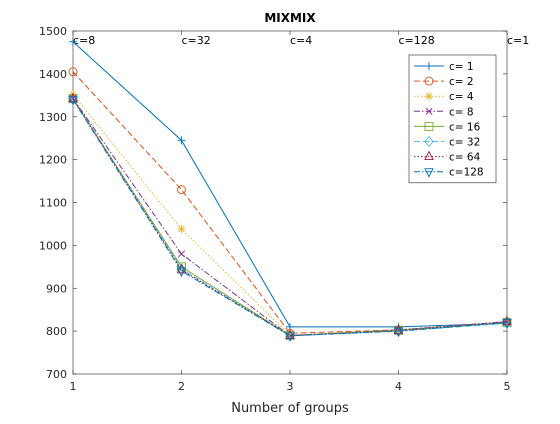  Describe the element at coordinates (301, 40) in the screenshot. I see `annotation-label: c=4` at that location.